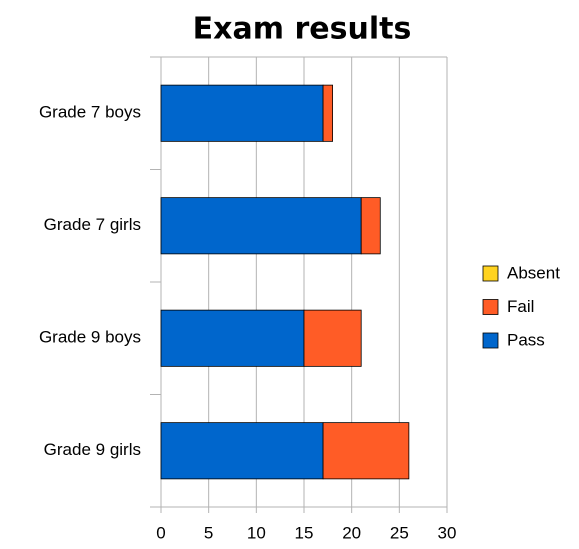 The image size is (579, 549). Describe the element at coordinates (302, 29) in the screenshot. I see `chart-title: Exam results` at that location.